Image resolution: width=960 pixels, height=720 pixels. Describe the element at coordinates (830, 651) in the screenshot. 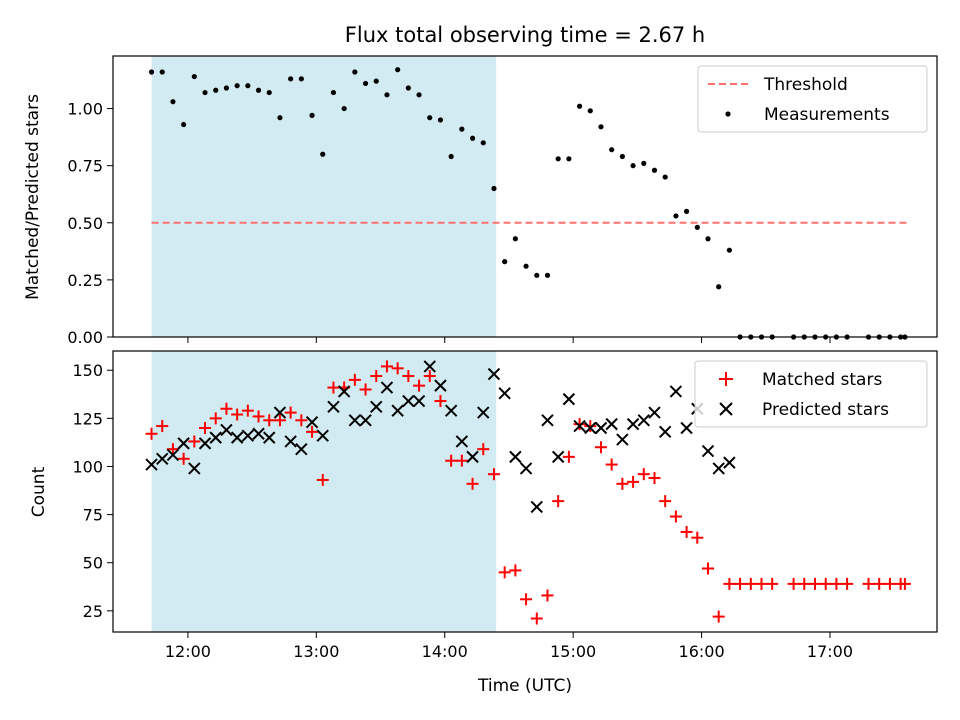

I see `xtick-label: 17:00` at that location.